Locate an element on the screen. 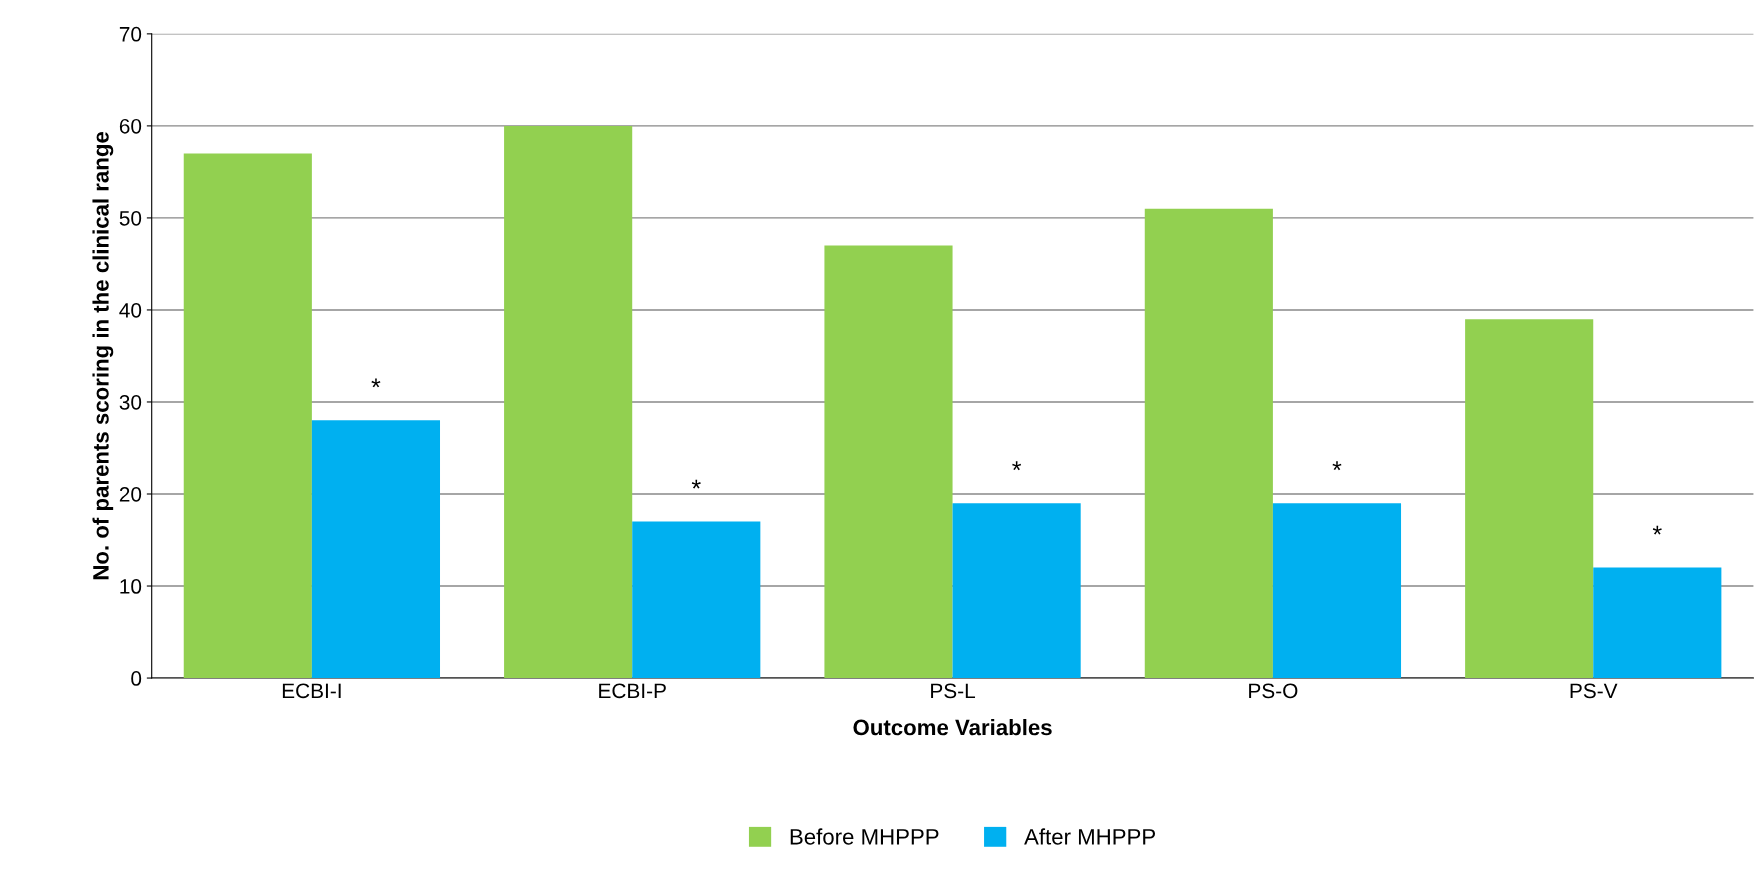 This screenshot has width=1764, height=891. x-tick-label: PS-O is located at coordinates (1273, 691).